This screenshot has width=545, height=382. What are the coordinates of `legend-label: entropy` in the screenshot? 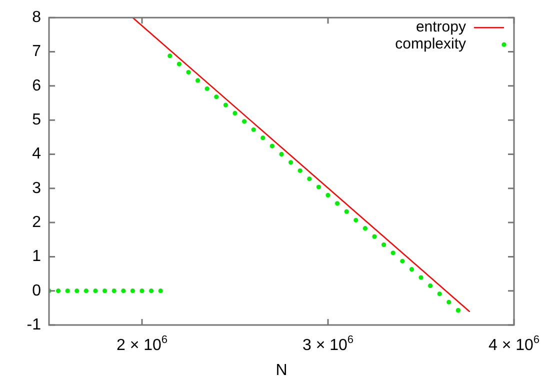 It's located at (441, 27).